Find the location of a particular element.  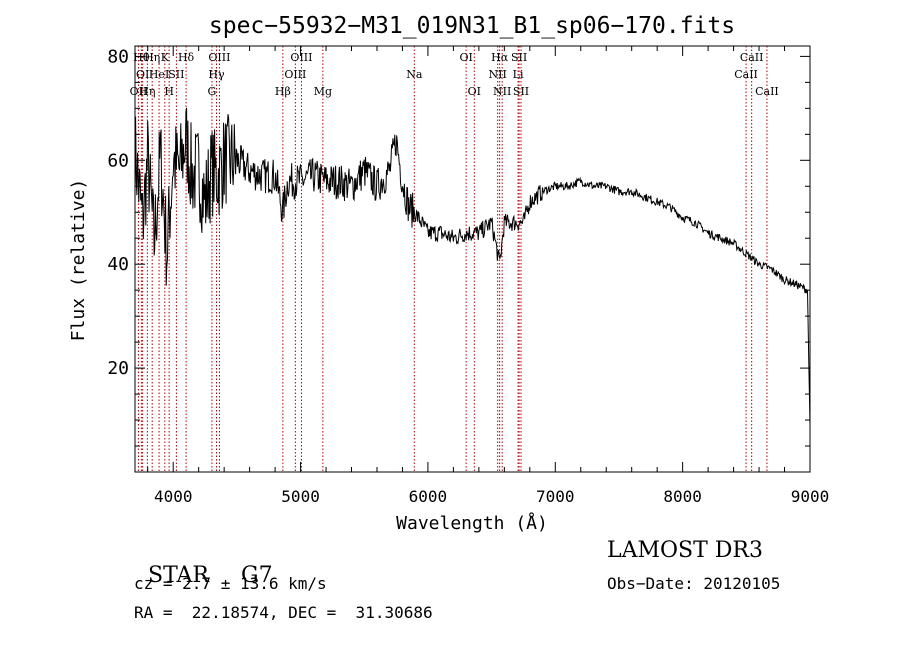

y-tick-label: 60 is located at coordinates (118, 160).